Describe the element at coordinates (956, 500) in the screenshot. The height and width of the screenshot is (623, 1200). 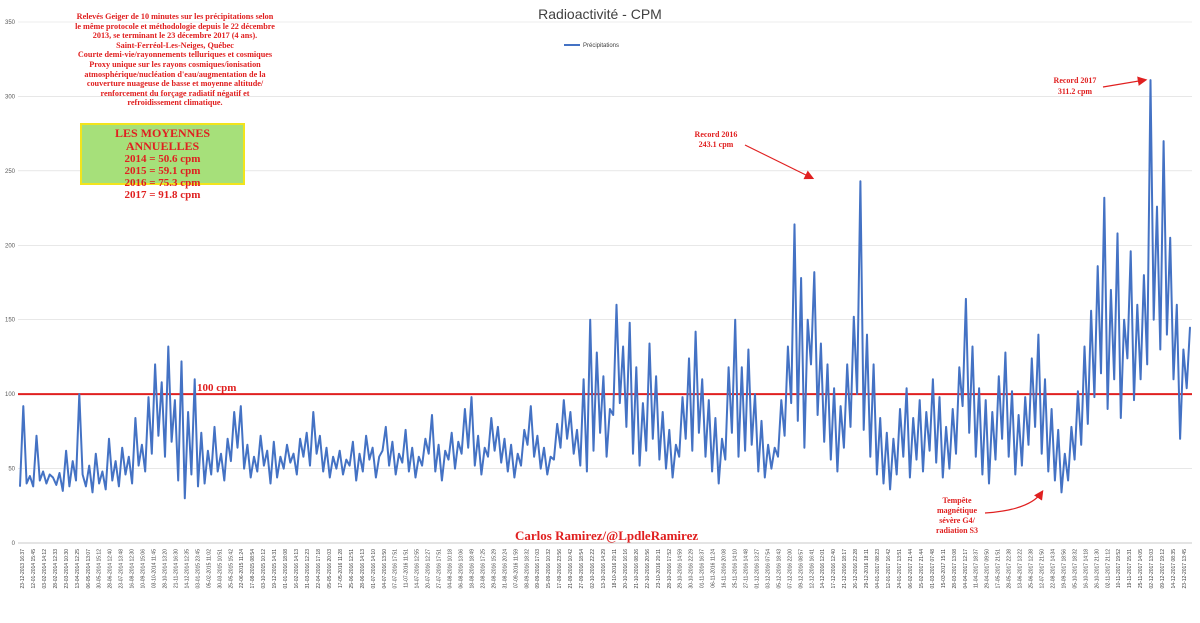
I see `storm-line-1: Tempête` at that location.